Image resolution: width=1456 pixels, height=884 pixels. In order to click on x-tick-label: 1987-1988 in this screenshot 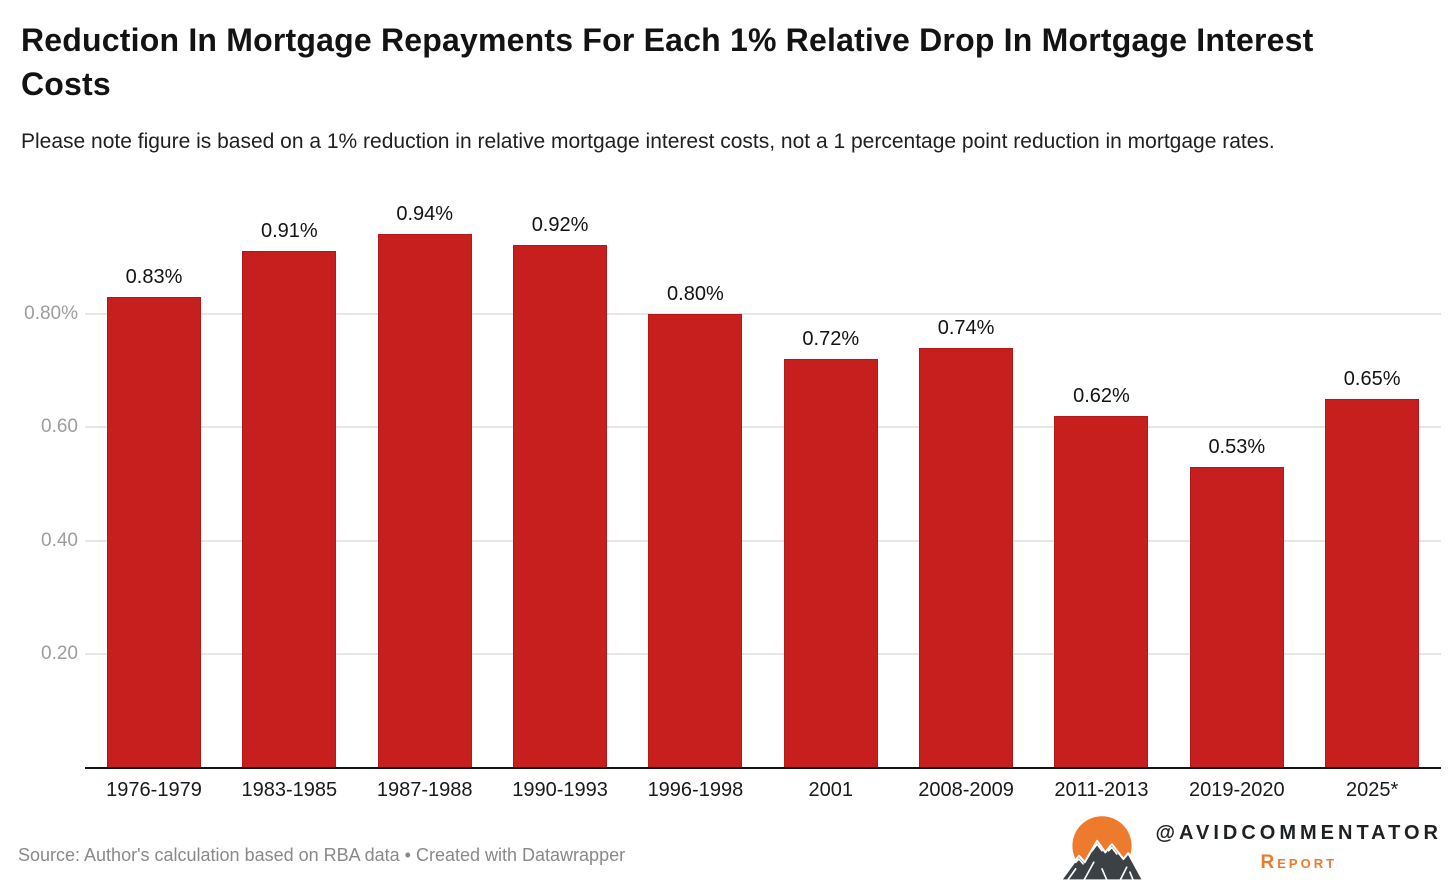, I will do `click(424, 790)`.